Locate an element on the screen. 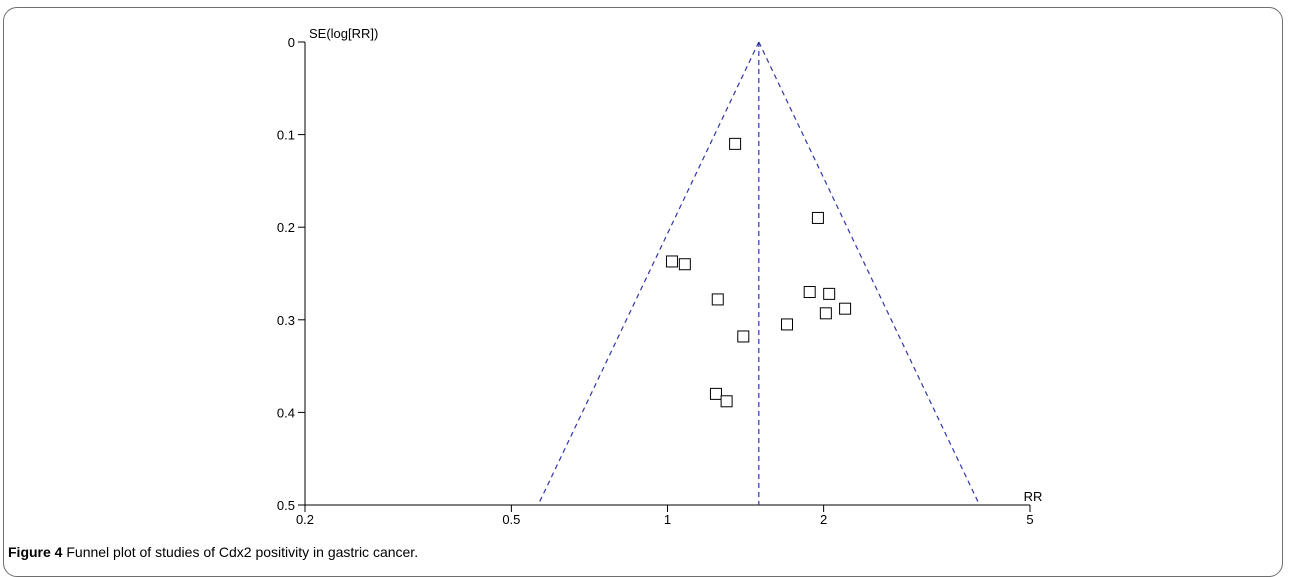 The width and height of the screenshot is (1289, 577). y-tick-label: 0.4 is located at coordinates (286, 412).